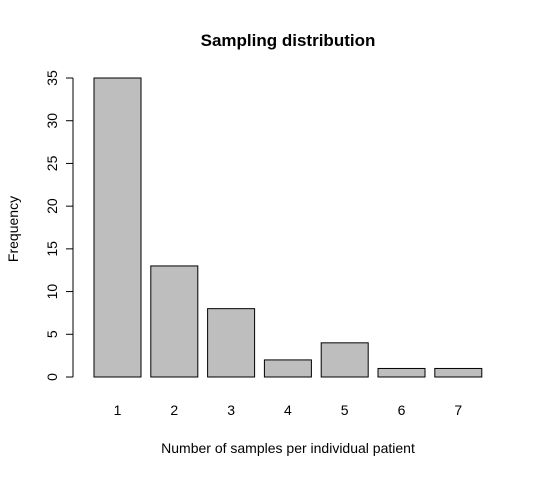 This screenshot has width=538, height=478. I want to click on x-tick-label: 1, so click(118, 410).